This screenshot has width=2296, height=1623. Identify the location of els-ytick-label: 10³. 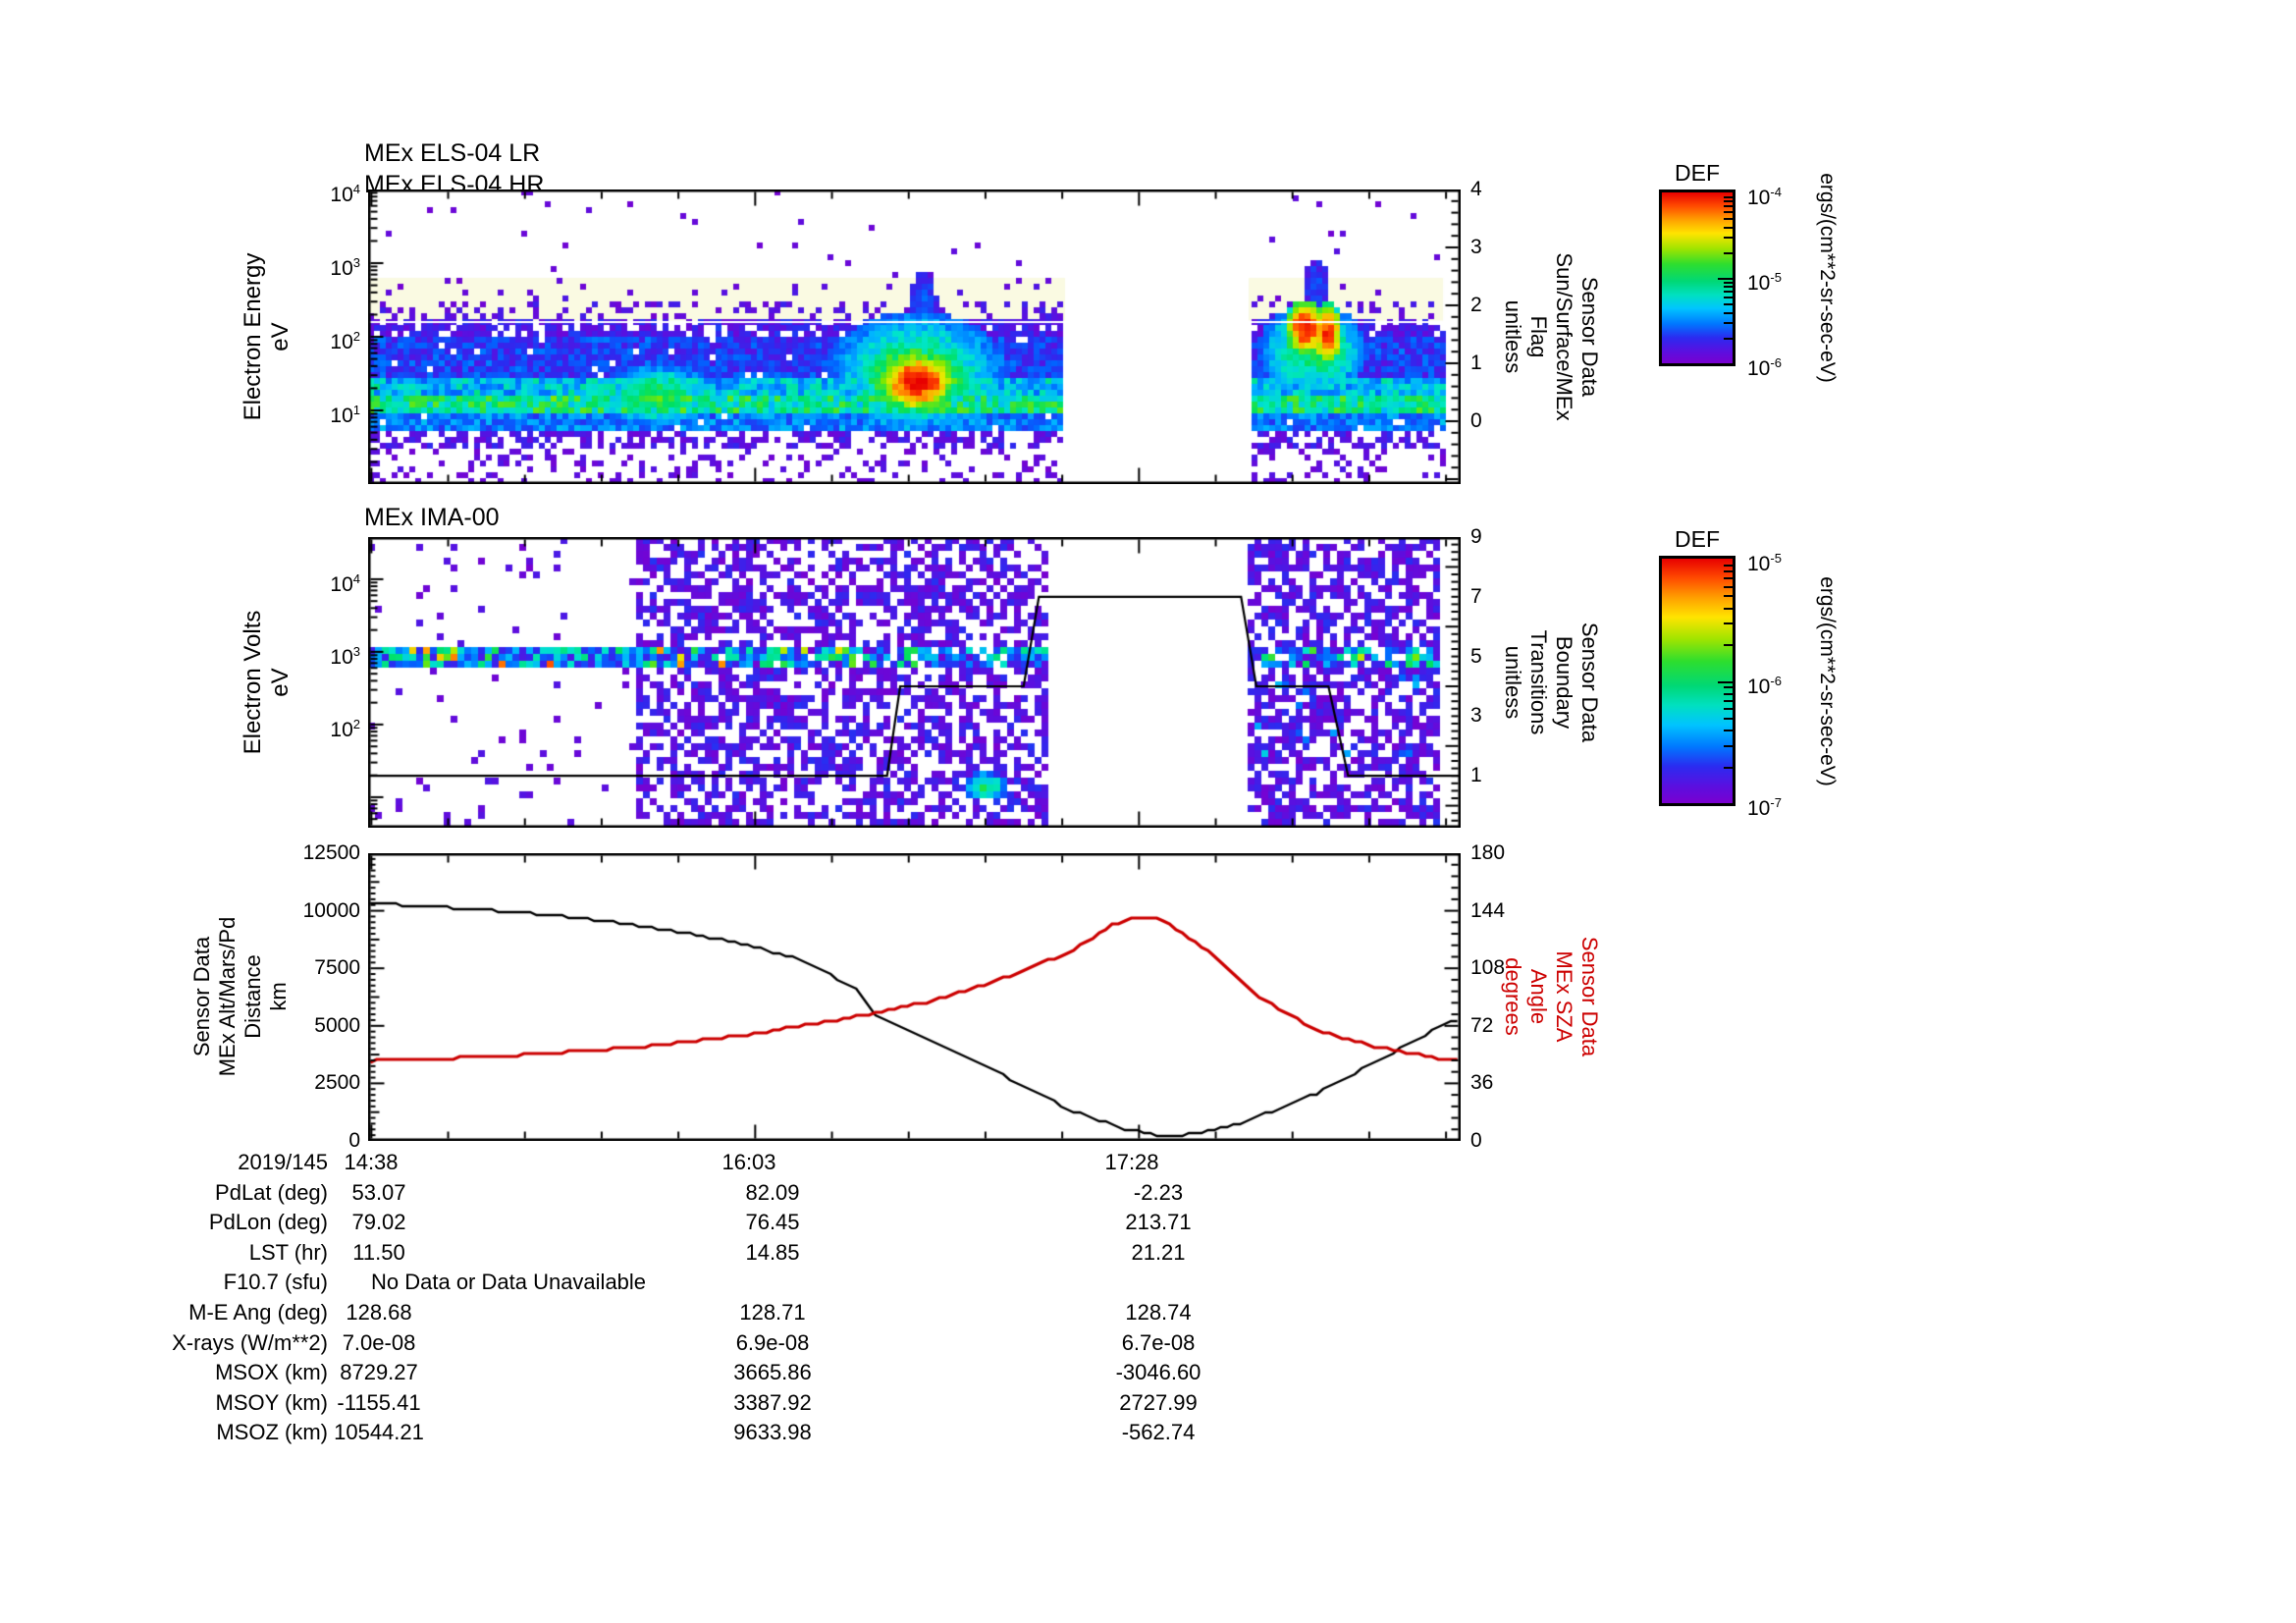
(345, 267).